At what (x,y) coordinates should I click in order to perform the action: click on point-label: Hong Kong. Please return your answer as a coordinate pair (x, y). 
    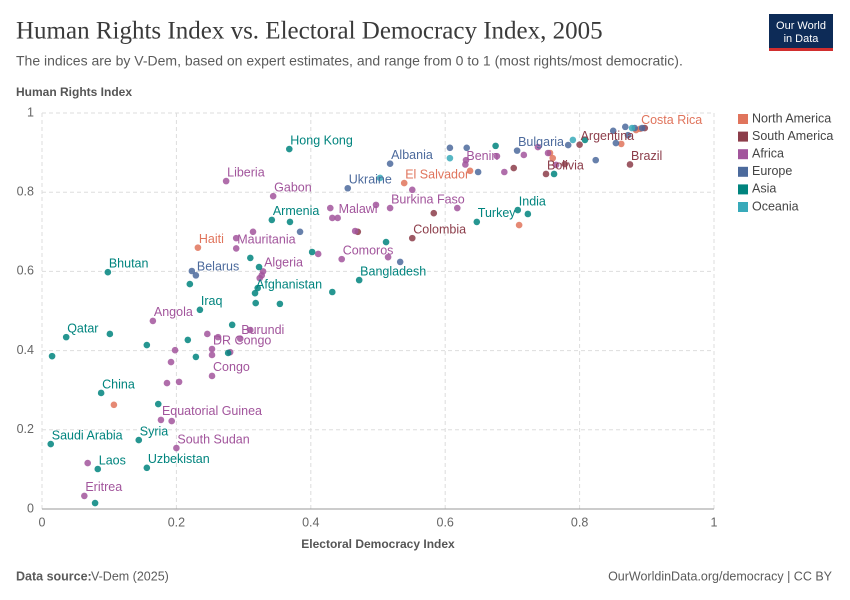
    Looking at the image, I should click on (321, 140).